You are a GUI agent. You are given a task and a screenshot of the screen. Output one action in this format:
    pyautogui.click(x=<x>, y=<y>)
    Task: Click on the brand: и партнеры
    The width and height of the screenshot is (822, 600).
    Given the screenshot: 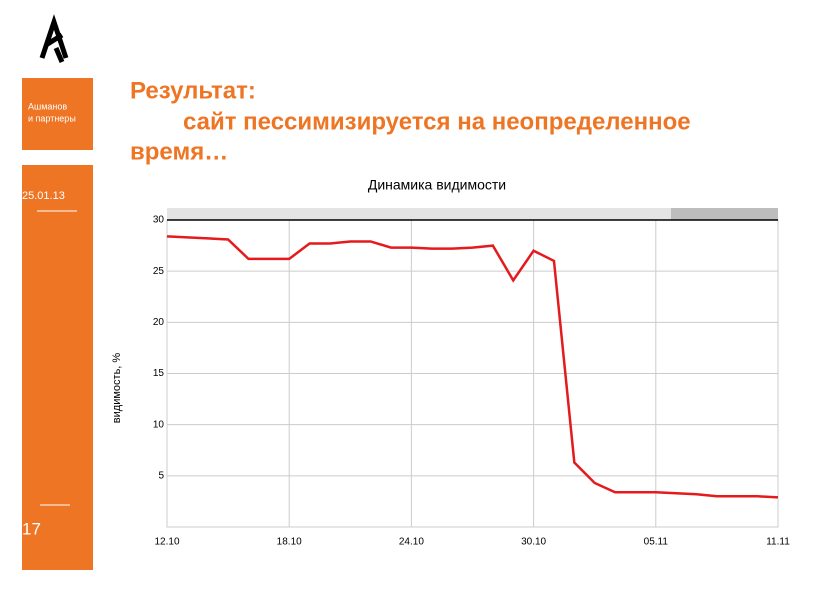 What is the action you would take?
    pyautogui.click(x=52, y=118)
    